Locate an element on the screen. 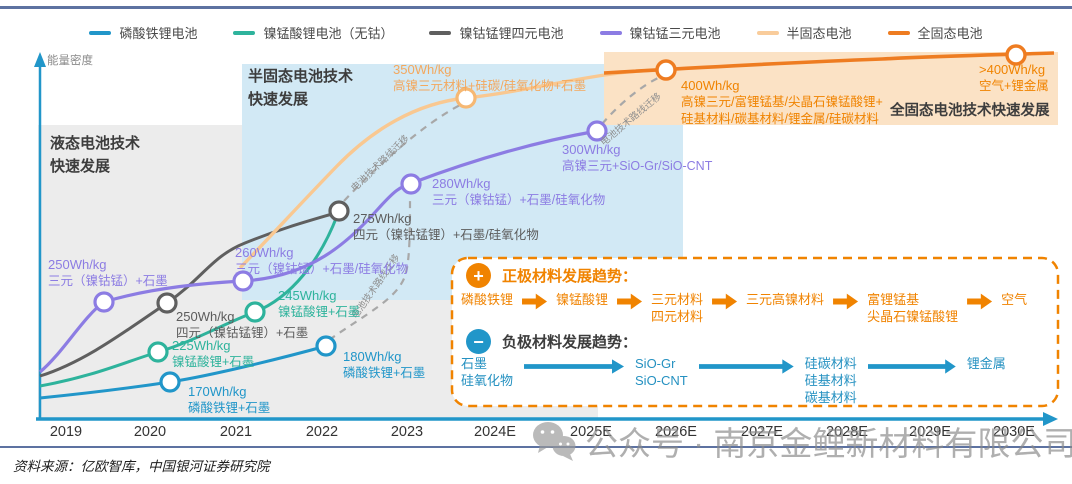  legend-marker-solid-icon is located at coordinates (898, 32).